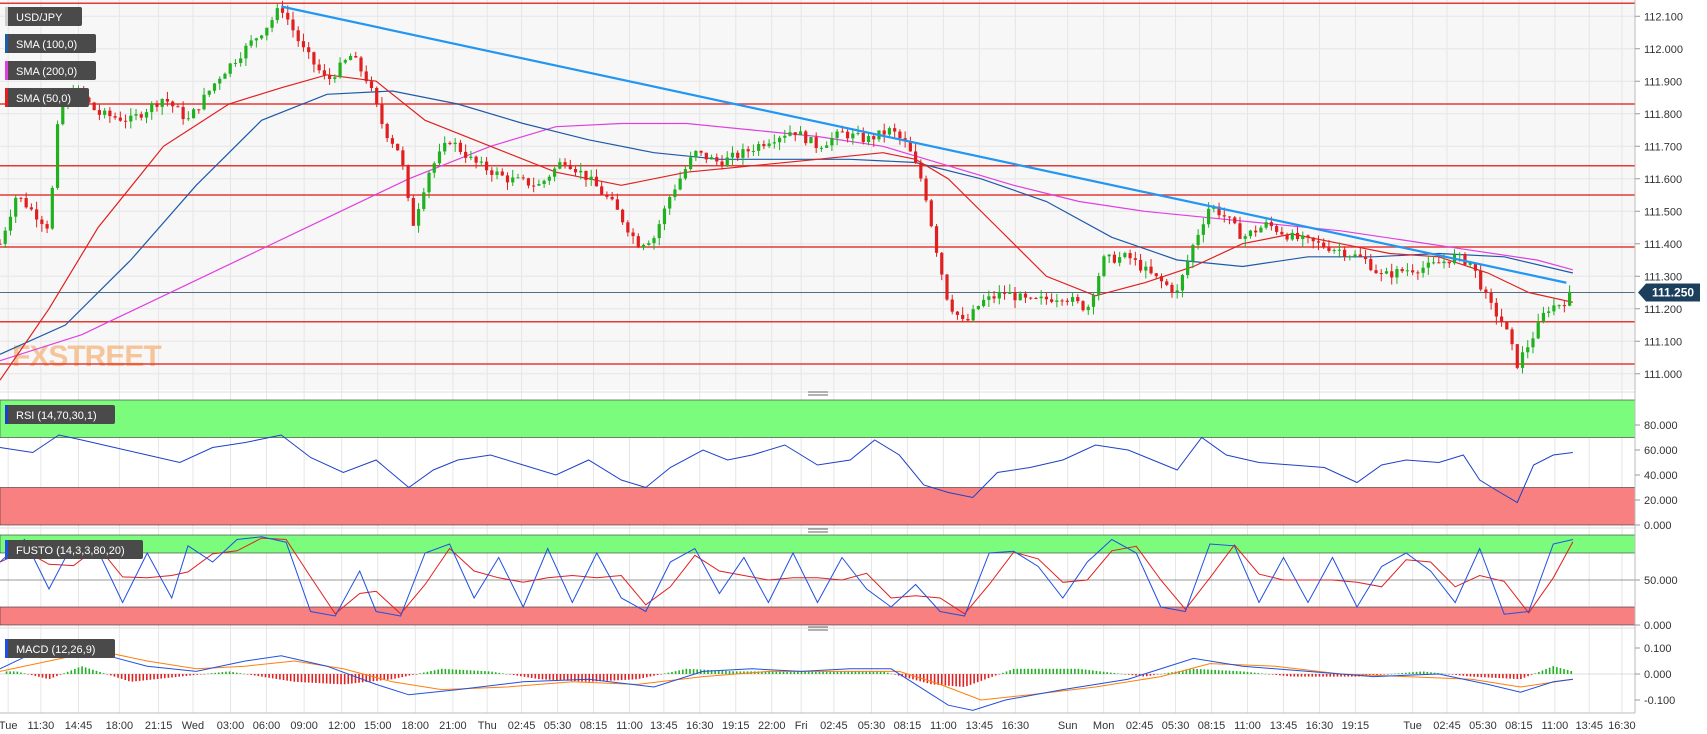  Describe the element at coordinates (60, 414) in the screenshot. I see `rsi-legend: RSI (14,70,30,1)` at that location.